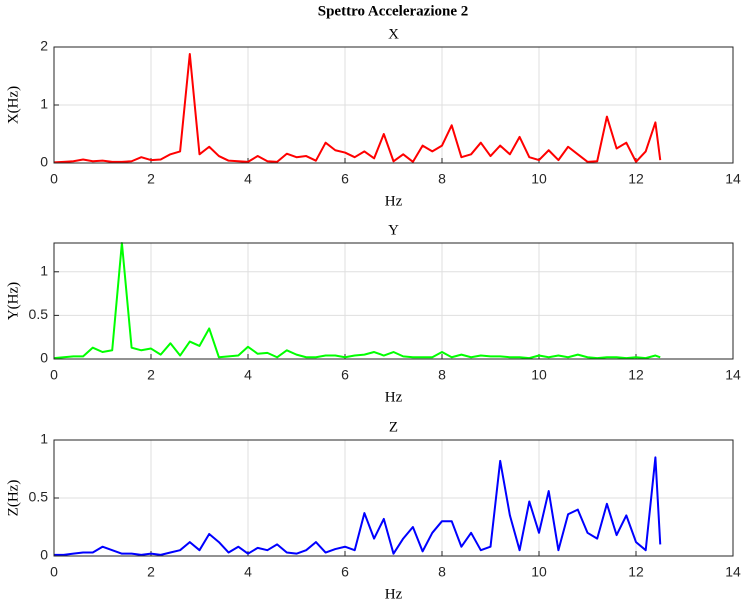 The height and width of the screenshot is (604, 745). What do you see at coordinates (393, 230) in the screenshot?
I see `chart-title: Y` at bounding box center [393, 230].